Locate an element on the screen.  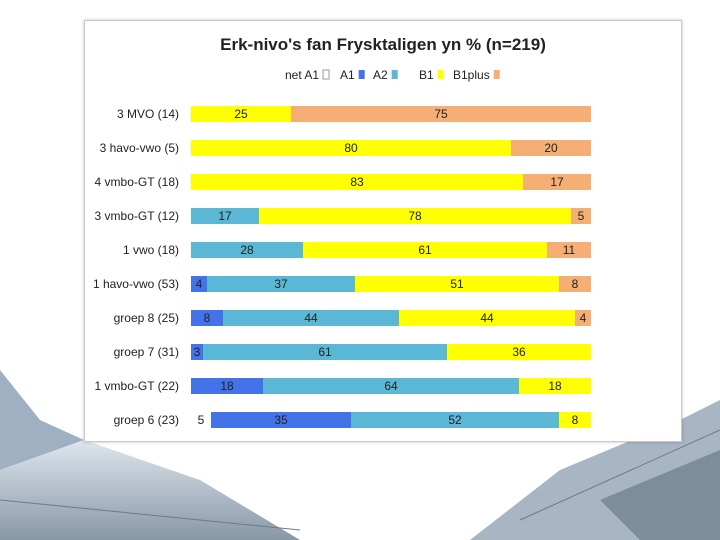
bar-row-3-mvo-14: 3 MVO (14) 25 75 is located at coordinates (354, 114).